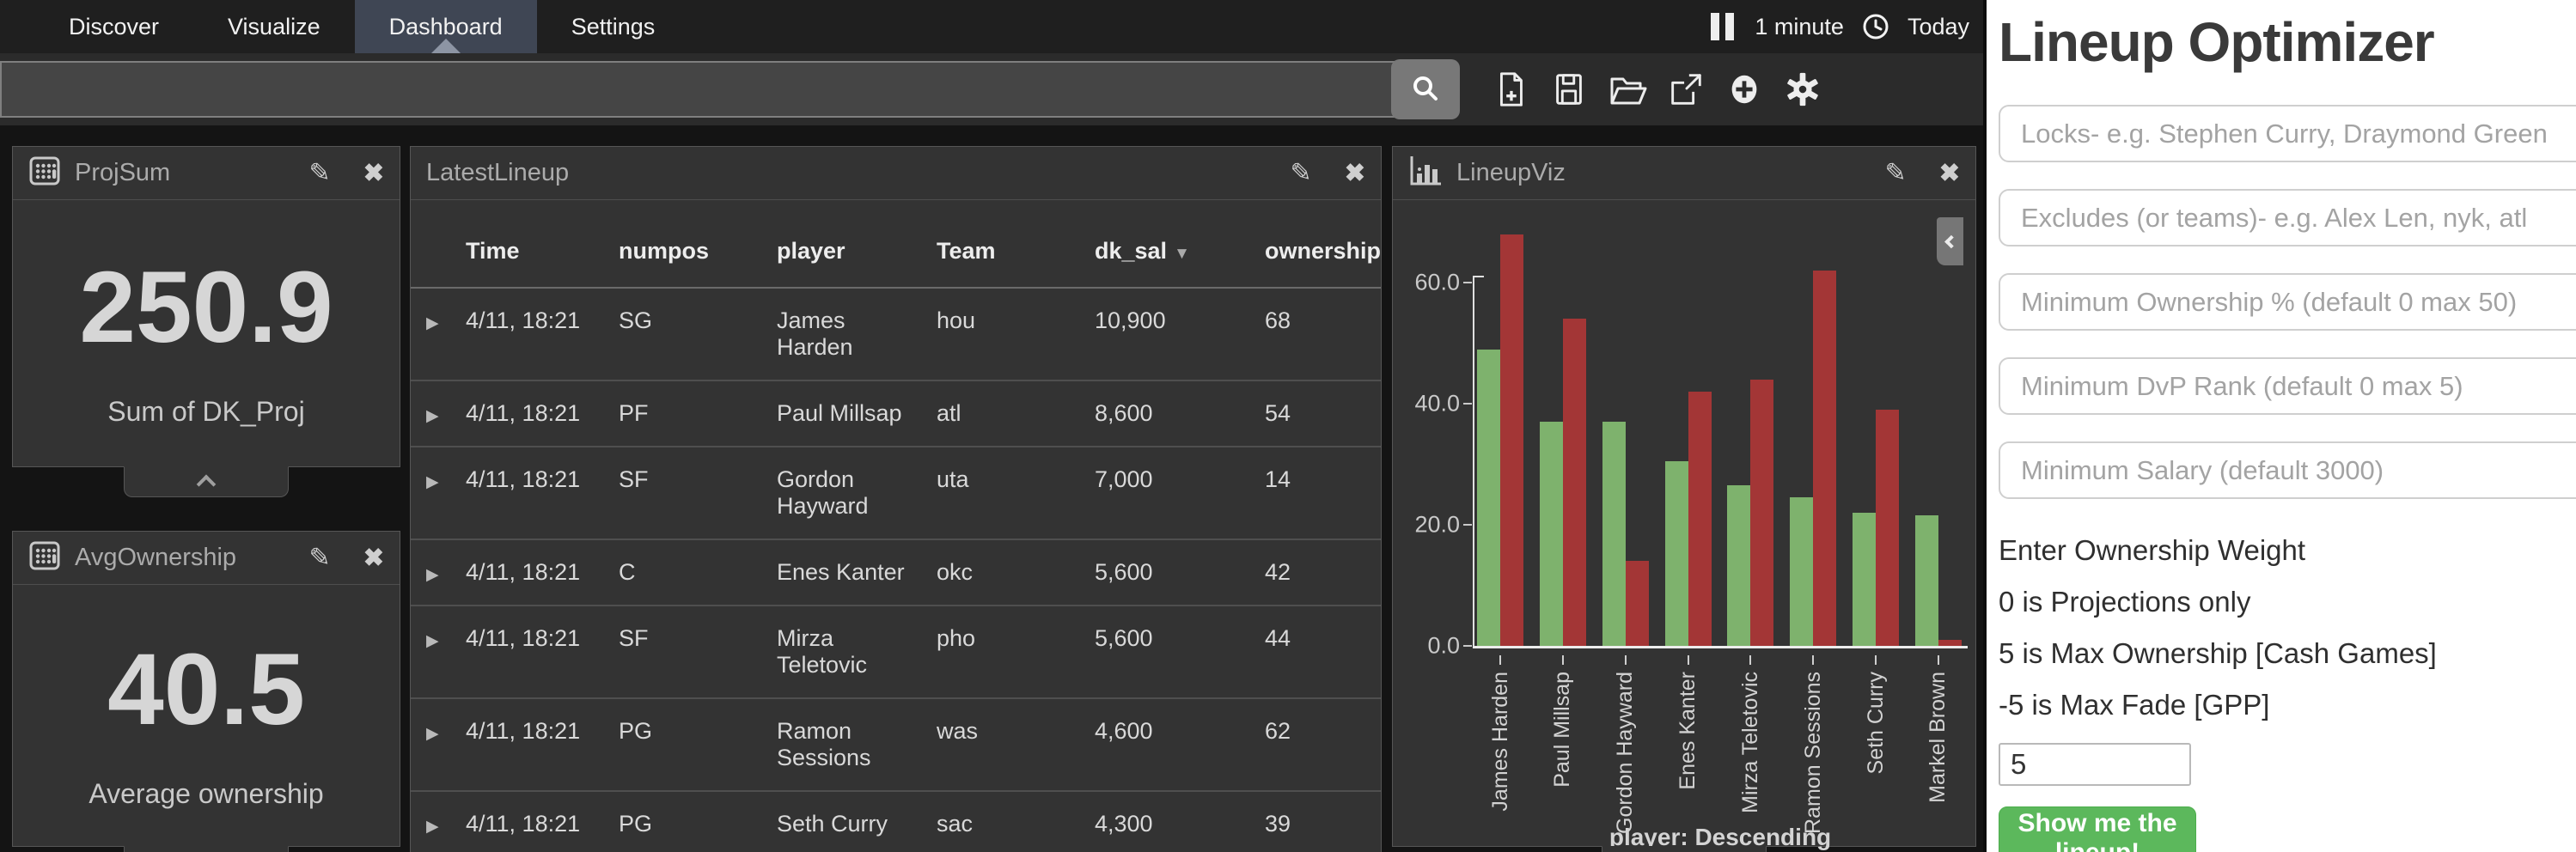 The width and height of the screenshot is (2576, 852). What do you see at coordinates (445, 26) in the screenshot?
I see `nav-item-dashboard: Dashboard` at bounding box center [445, 26].